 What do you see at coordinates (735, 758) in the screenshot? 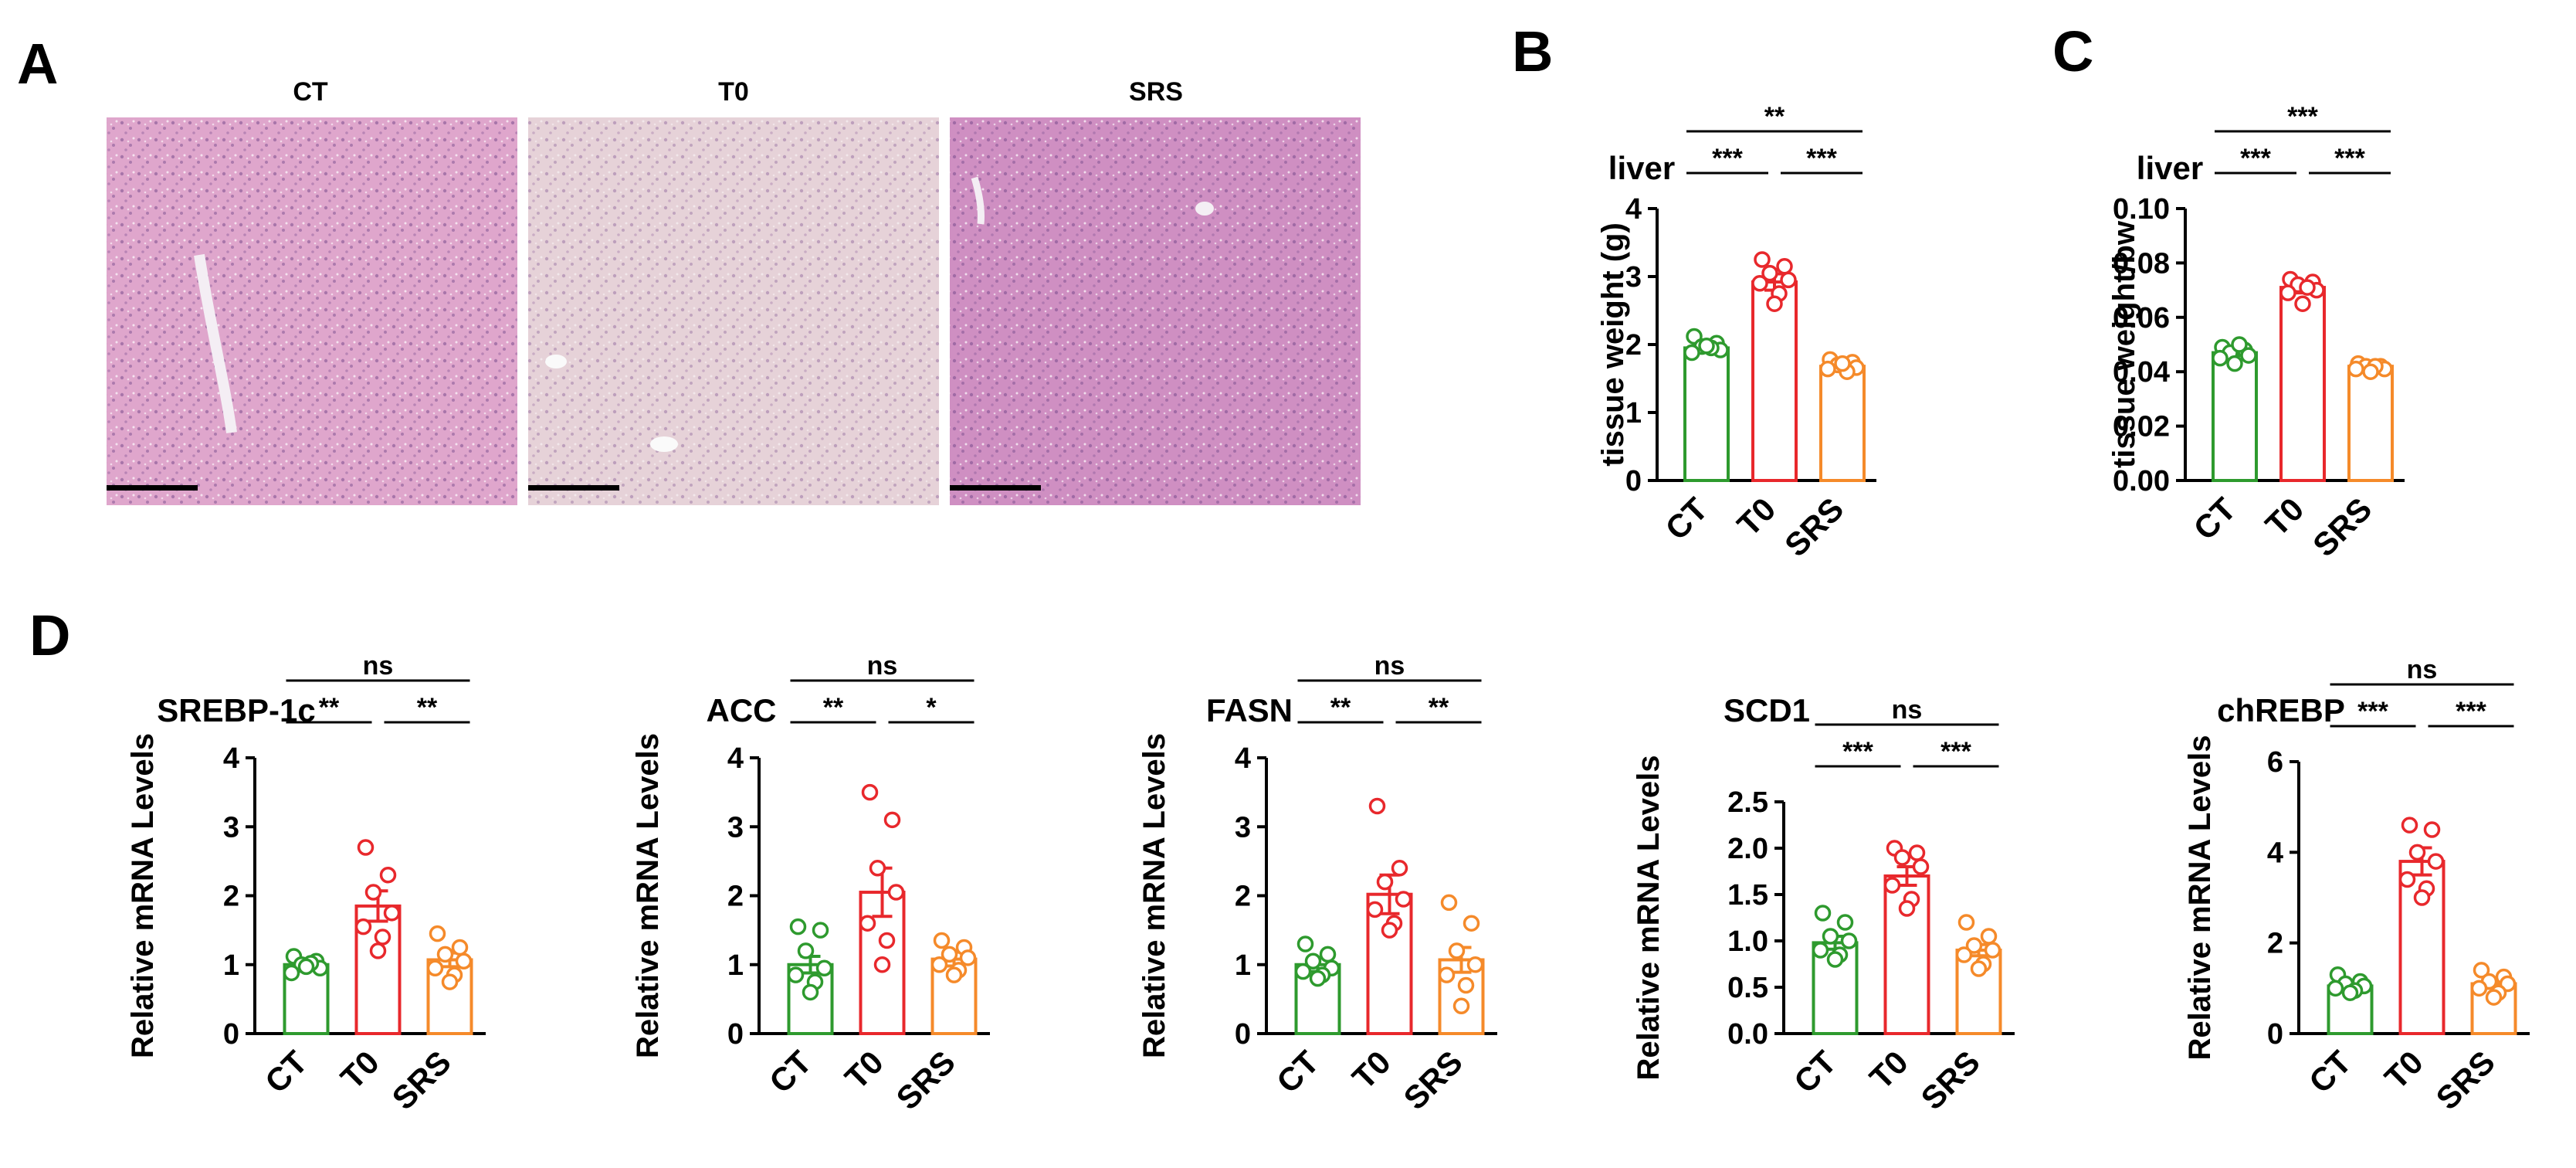
I see `y-tick-label-acc-d2-4: 4` at bounding box center [735, 758].